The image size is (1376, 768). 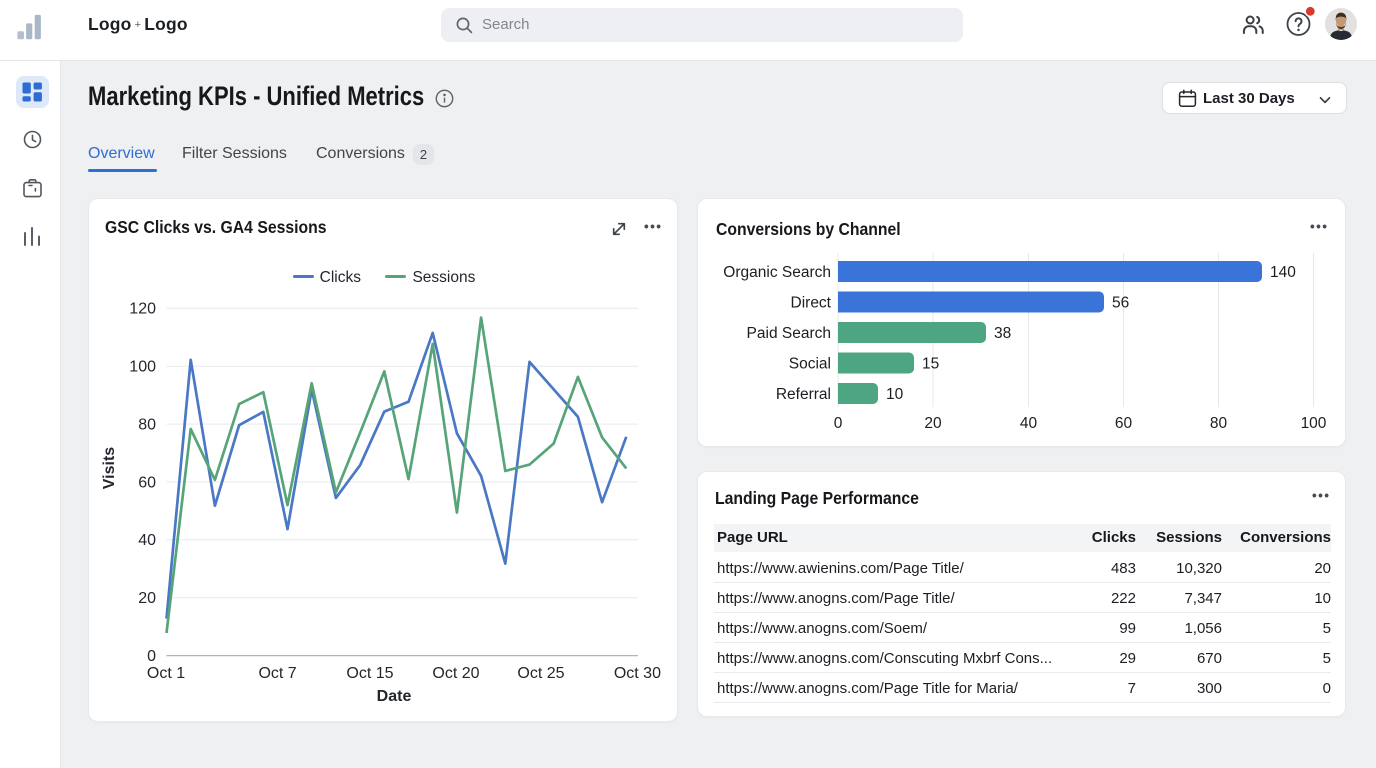 What do you see at coordinates (142, 309) in the screenshot?
I see `svg-text: 120` at bounding box center [142, 309].